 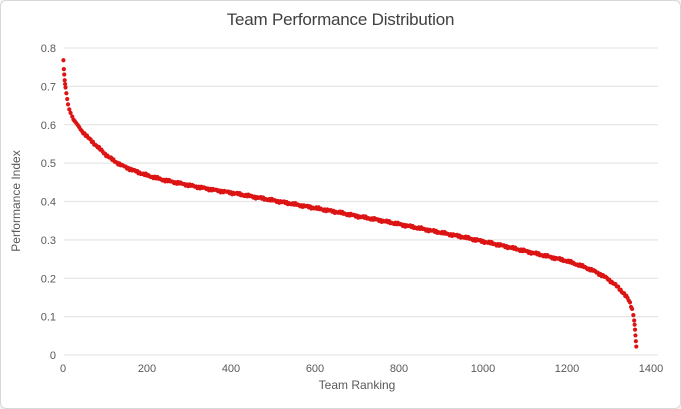 What do you see at coordinates (48, 241) in the screenshot?
I see `y-tick-label: 0.3` at bounding box center [48, 241].